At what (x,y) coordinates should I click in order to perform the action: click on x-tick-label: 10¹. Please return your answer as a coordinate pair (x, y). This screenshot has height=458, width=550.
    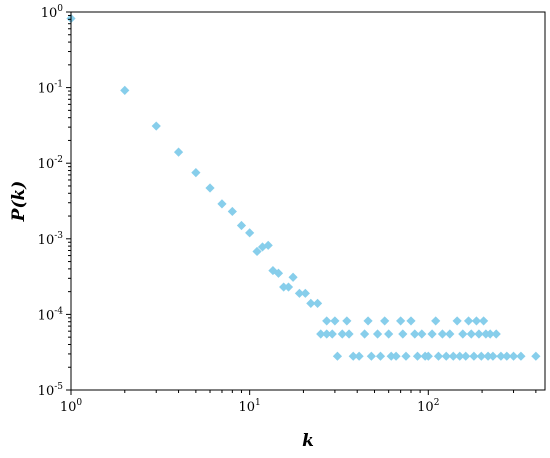
    Looking at the image, I should click on (250, 406).